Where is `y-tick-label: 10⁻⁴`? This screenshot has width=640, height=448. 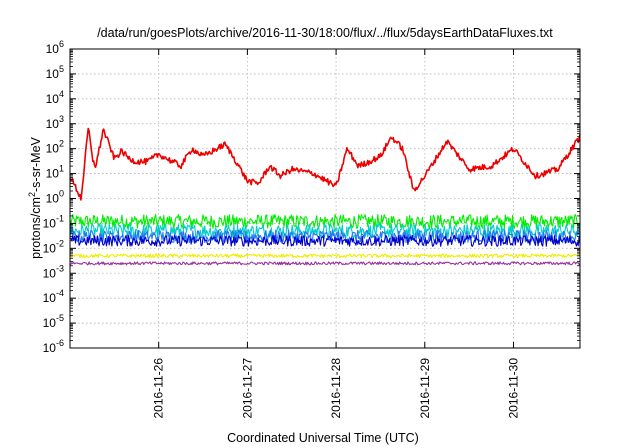 y-tick-label: 10⁻⁴ is located at coordinates (53, 296).